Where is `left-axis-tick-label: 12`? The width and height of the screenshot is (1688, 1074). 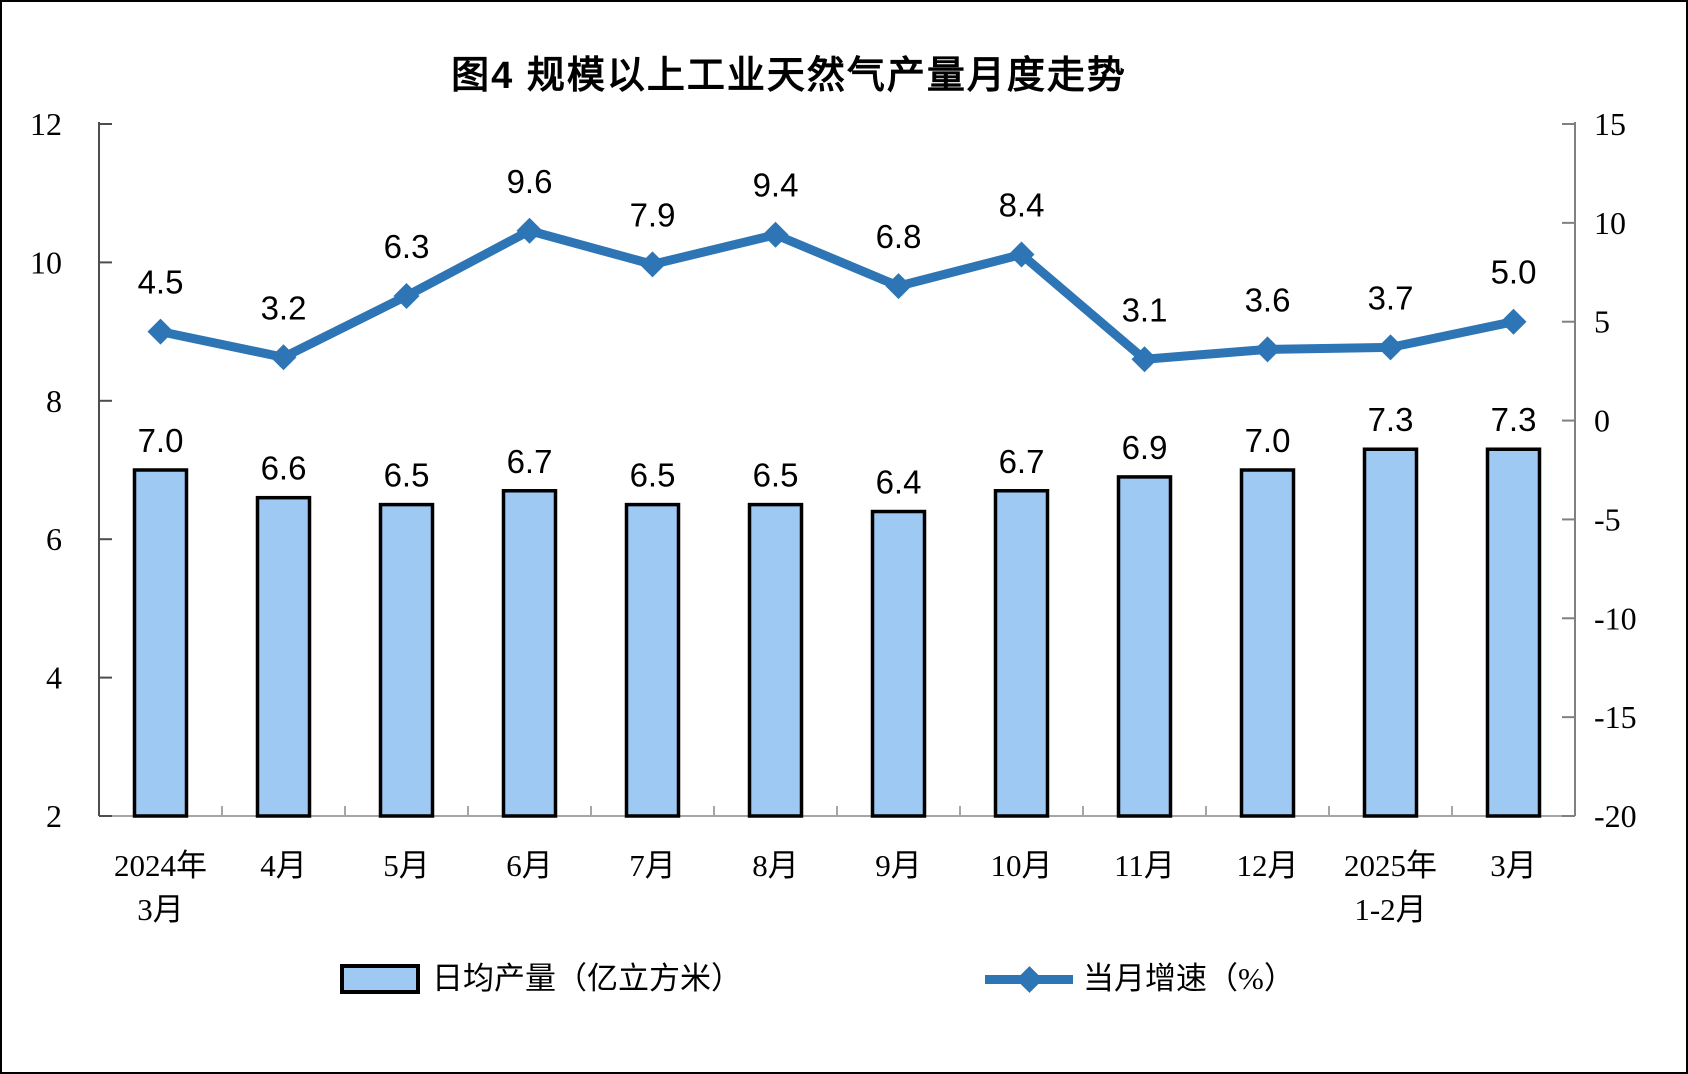 left-axis-tick-label: 12 is located at coordinates (46, 124).